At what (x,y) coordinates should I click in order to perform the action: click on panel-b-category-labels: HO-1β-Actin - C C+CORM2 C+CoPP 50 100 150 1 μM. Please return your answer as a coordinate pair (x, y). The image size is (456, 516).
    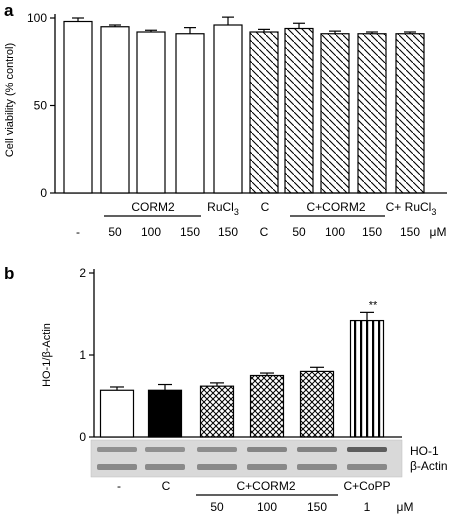
    Looking at the image, I should click on (282, 479).